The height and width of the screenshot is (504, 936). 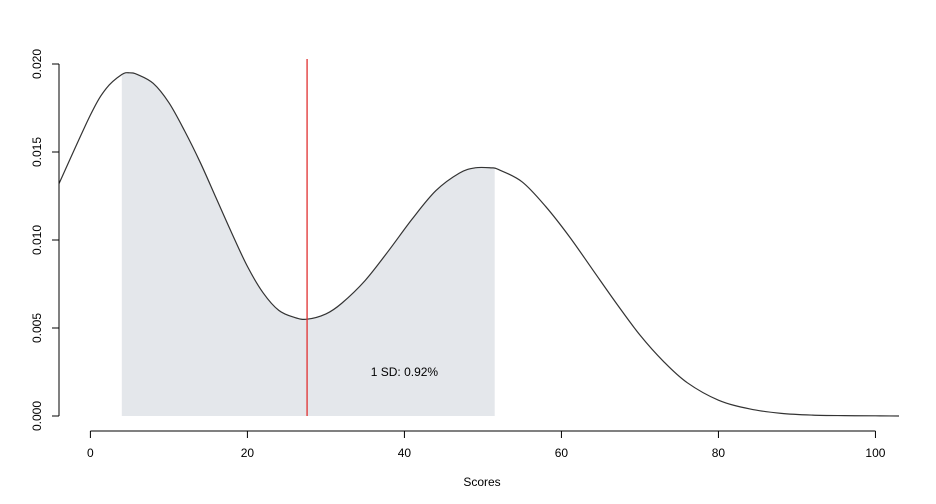 I want to click on x-tick-label: 100, so click(x=875, y=453).